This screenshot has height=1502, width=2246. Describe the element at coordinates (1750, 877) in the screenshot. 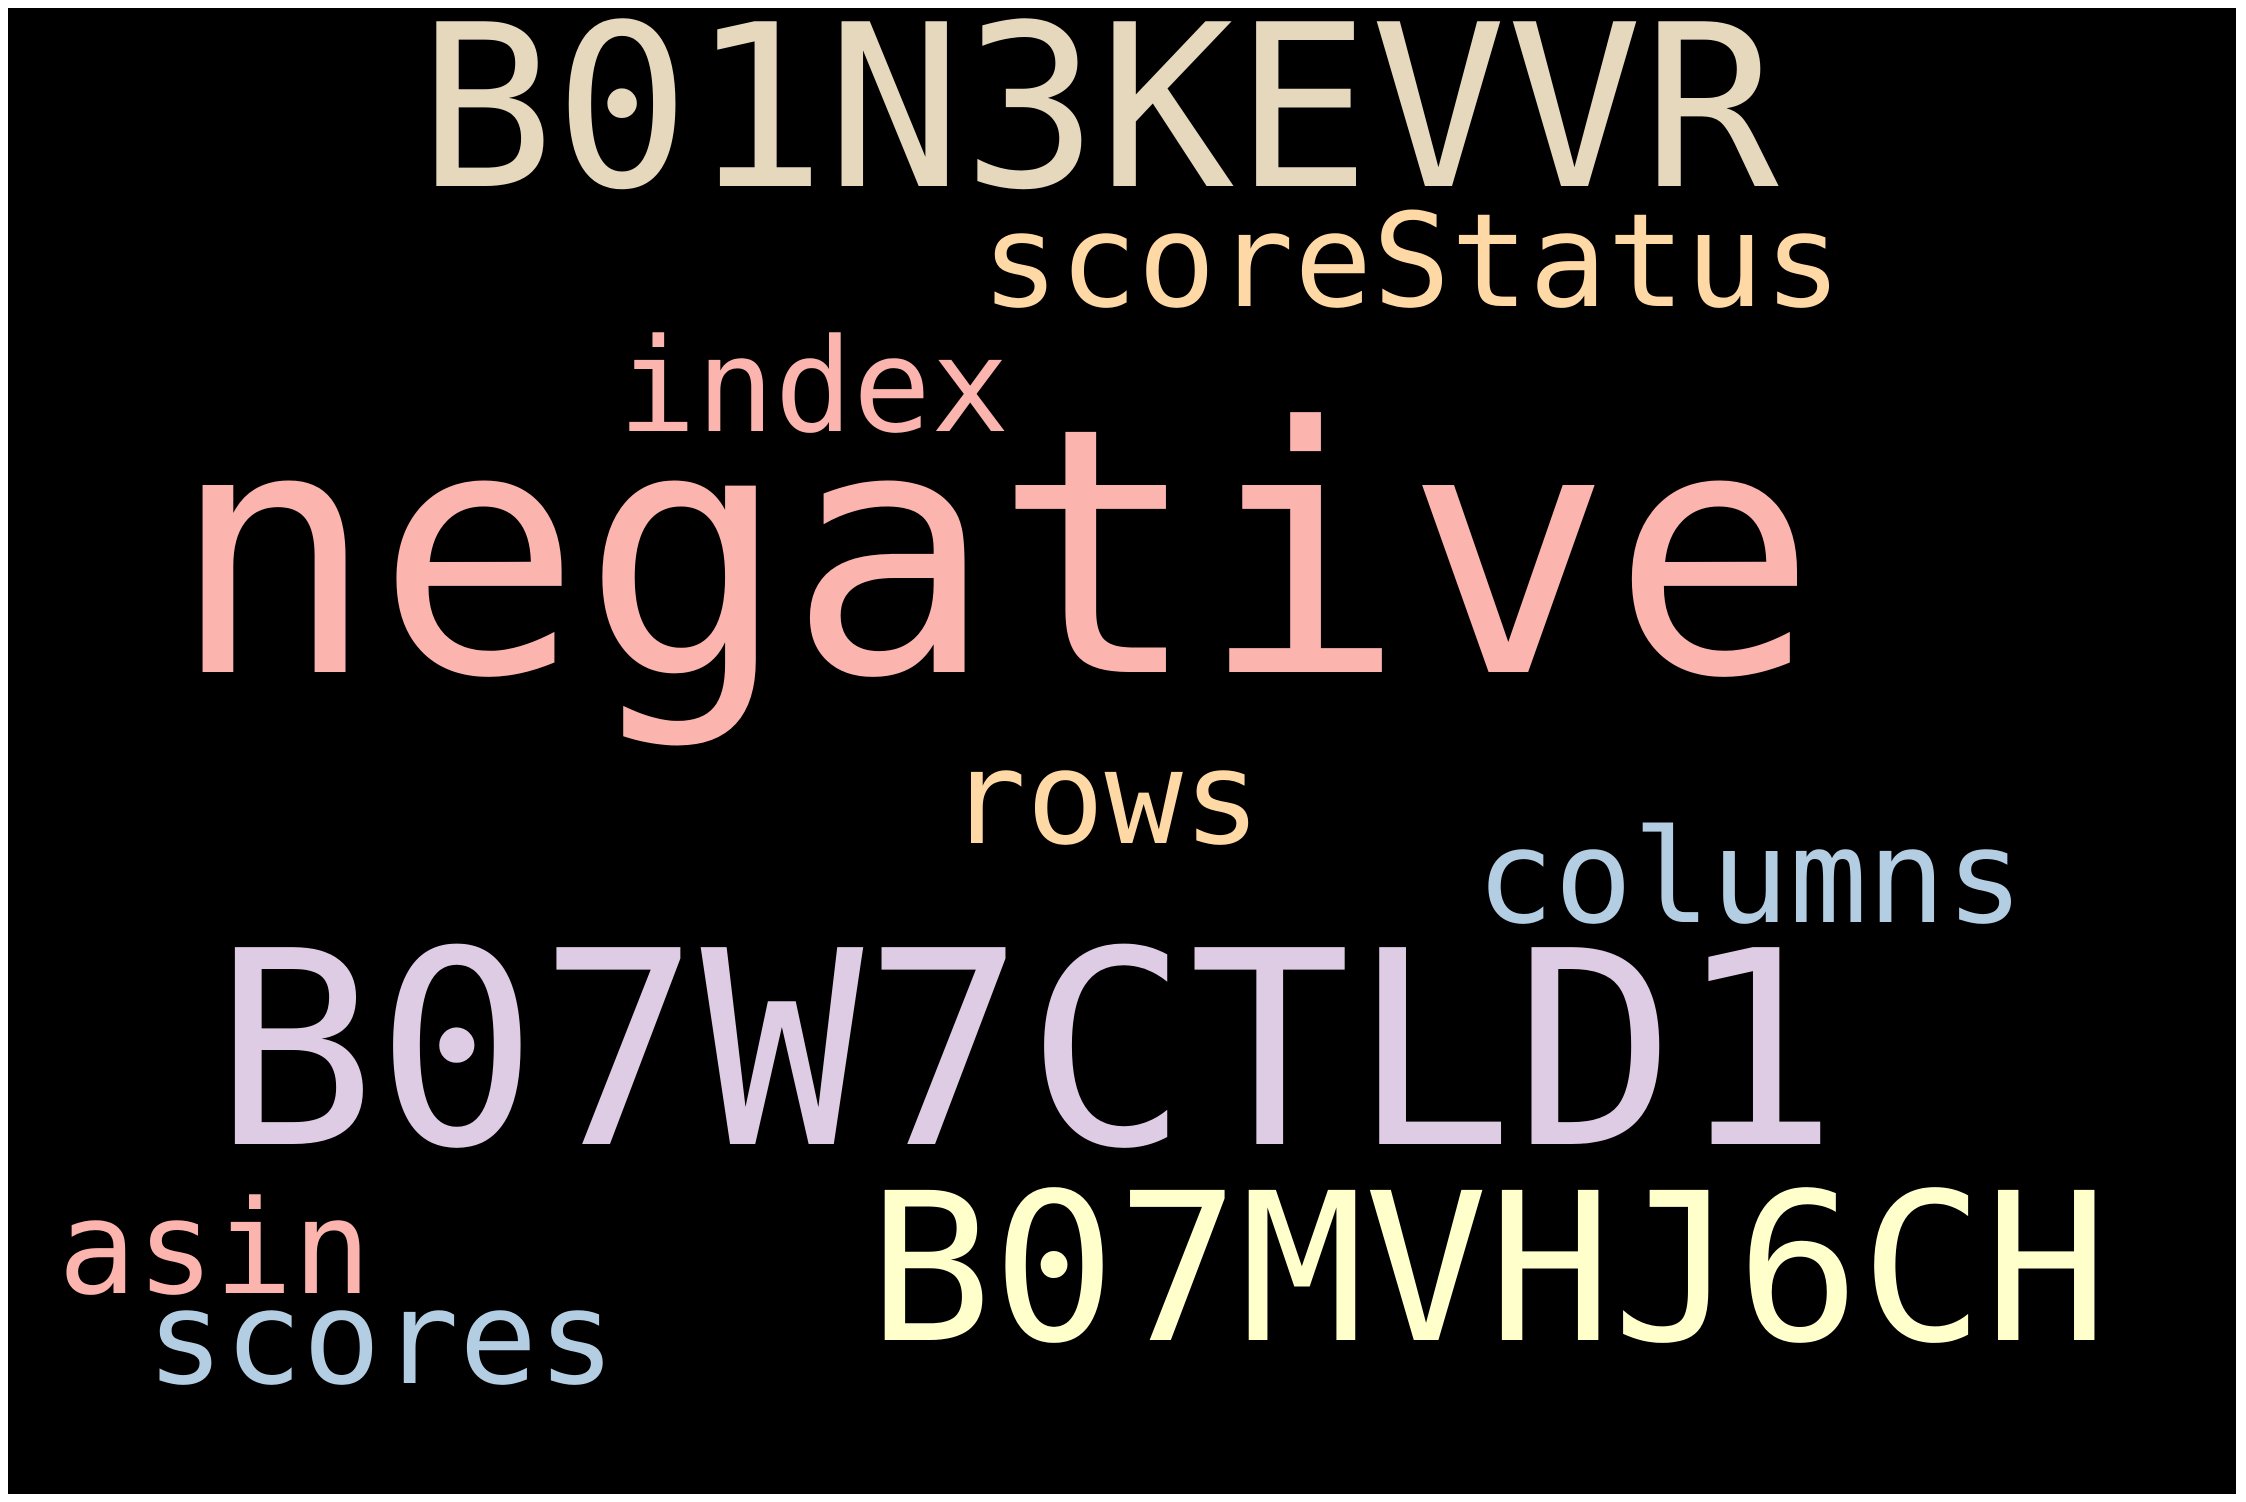

I see `word-columns: columns` at that location.